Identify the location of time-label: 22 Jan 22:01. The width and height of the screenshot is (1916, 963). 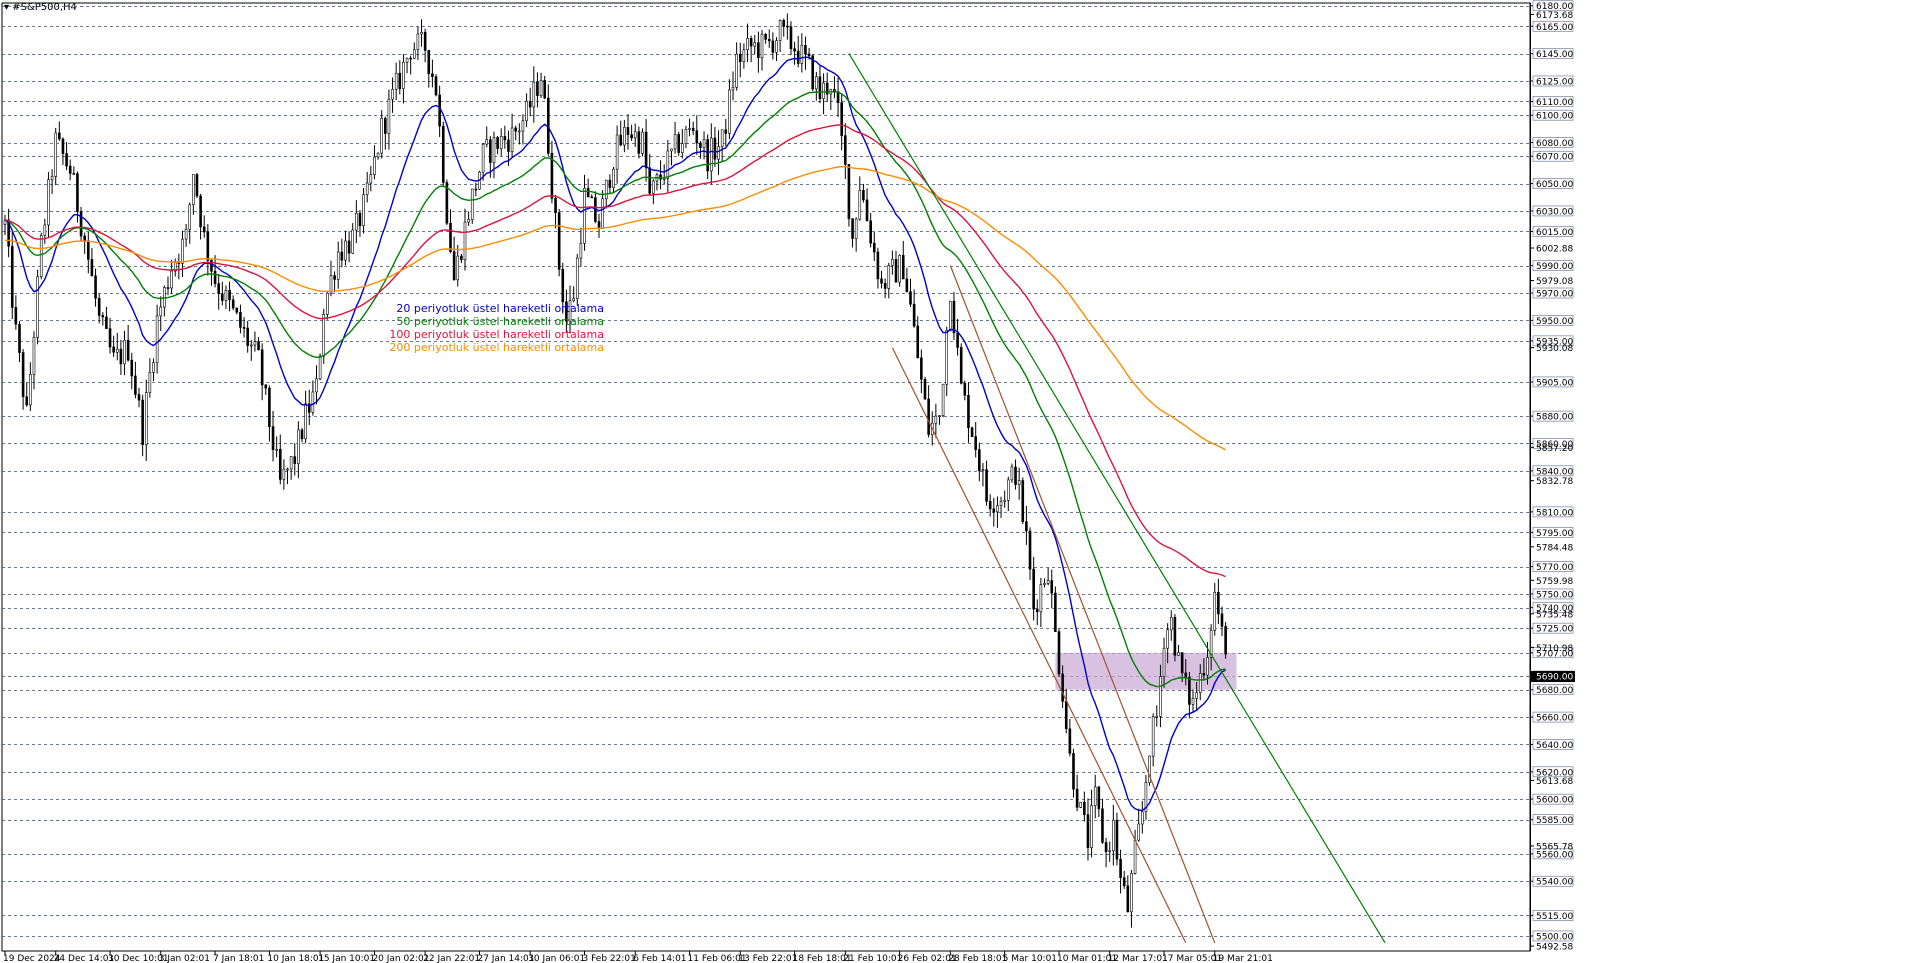
(451, 958).